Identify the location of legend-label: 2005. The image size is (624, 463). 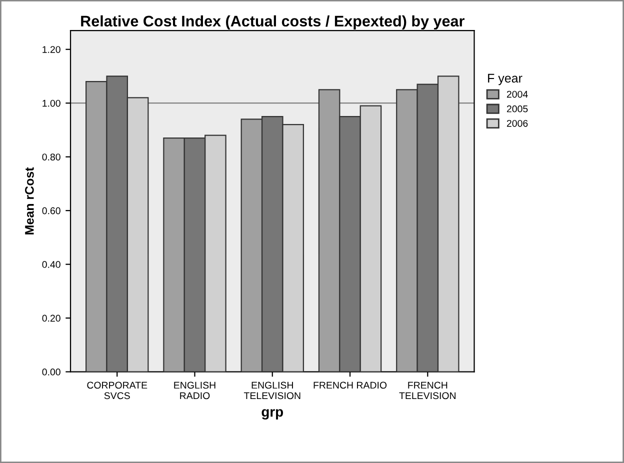
(517, 108).